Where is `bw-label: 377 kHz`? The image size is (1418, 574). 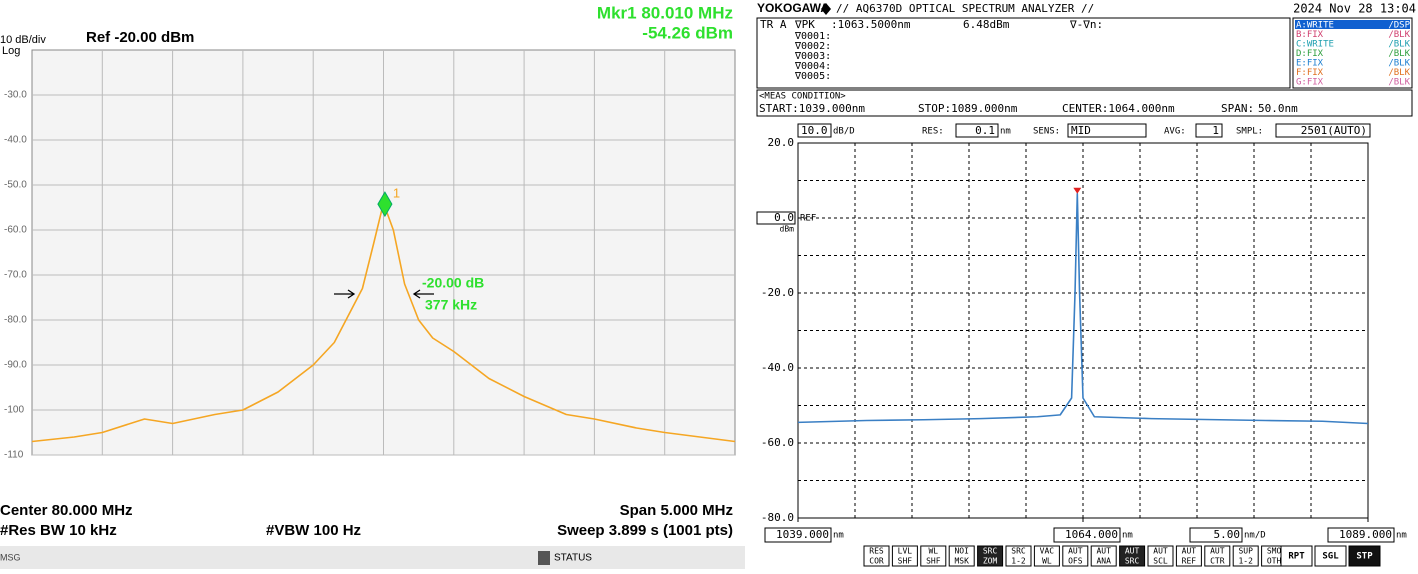
bw-label: 377 kHz is located at coordinates (451, 305).